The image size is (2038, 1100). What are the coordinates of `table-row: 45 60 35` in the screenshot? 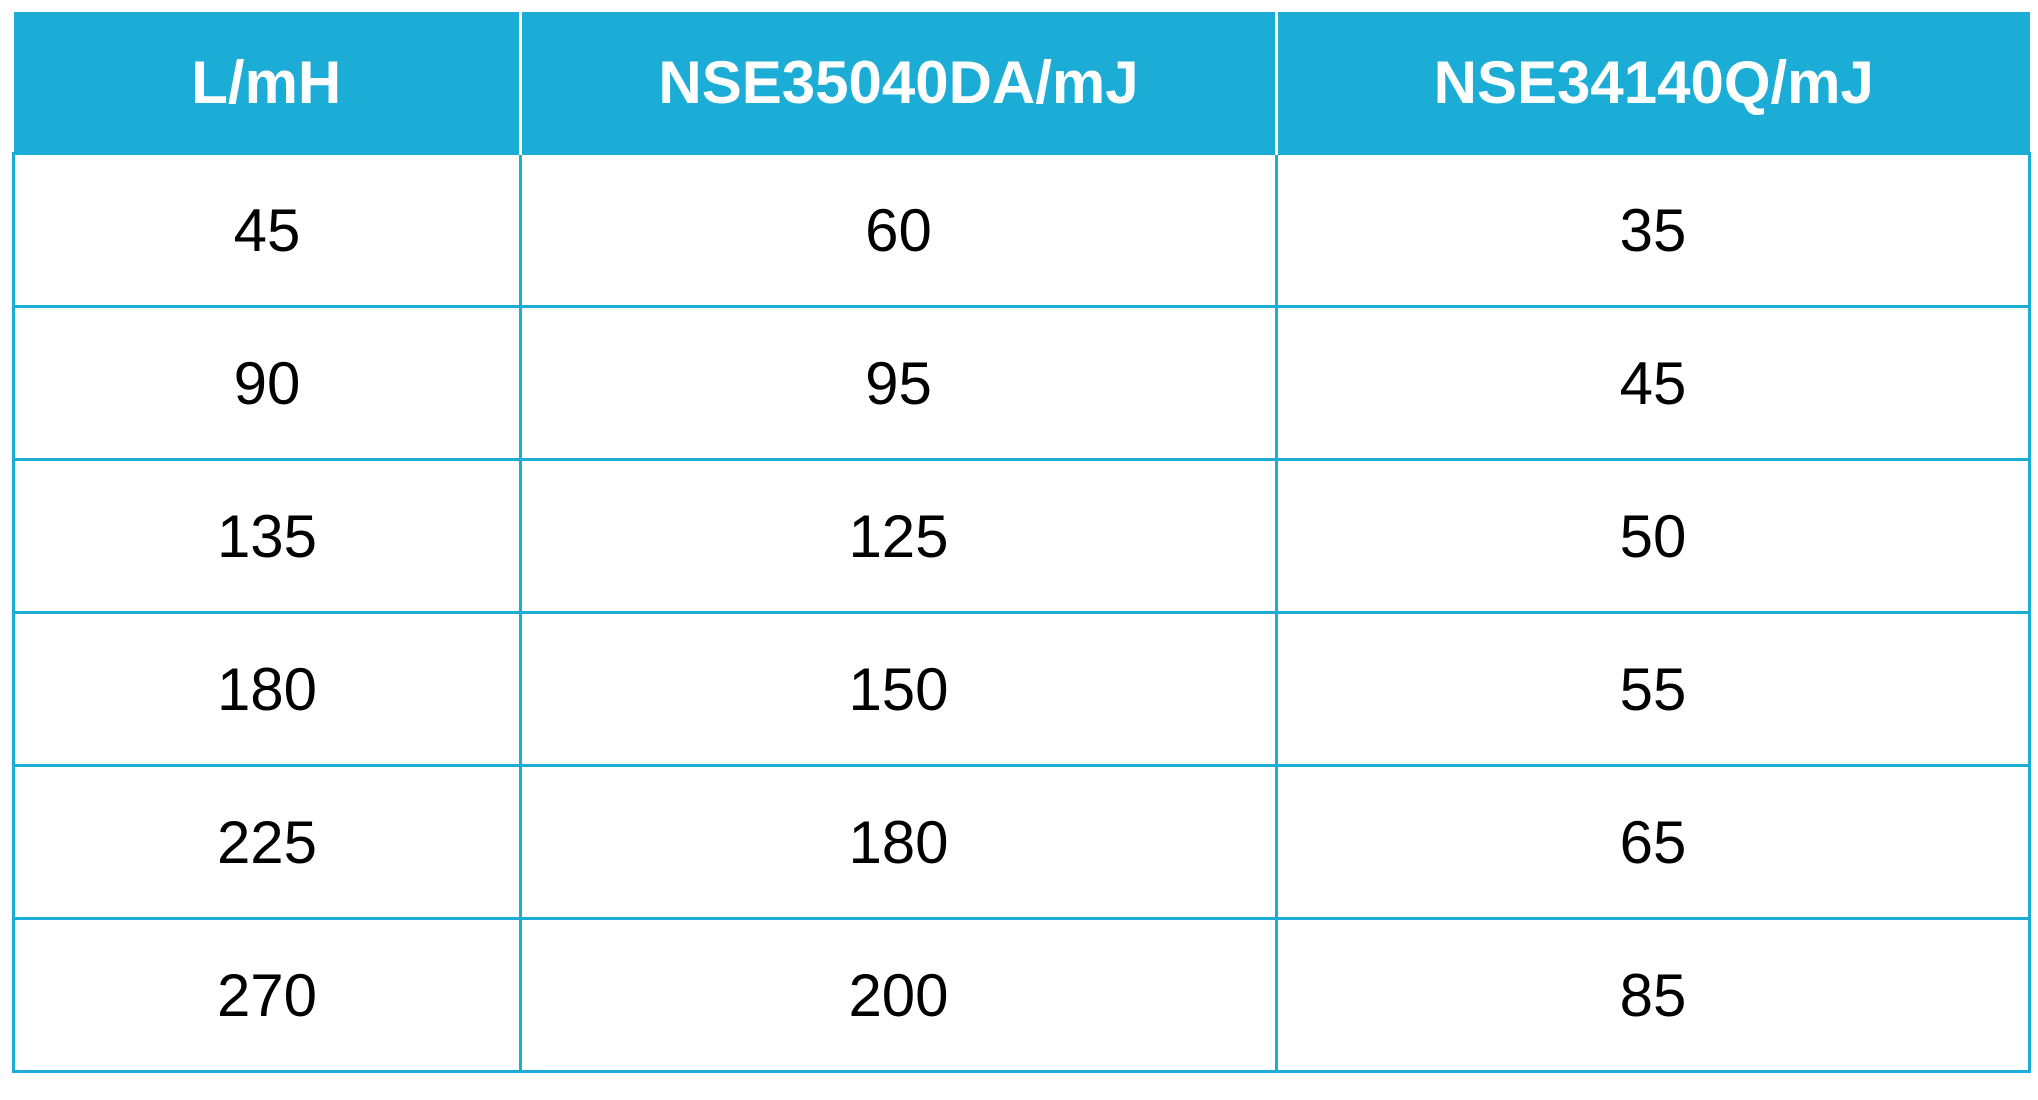 It's located at (1021, 230).